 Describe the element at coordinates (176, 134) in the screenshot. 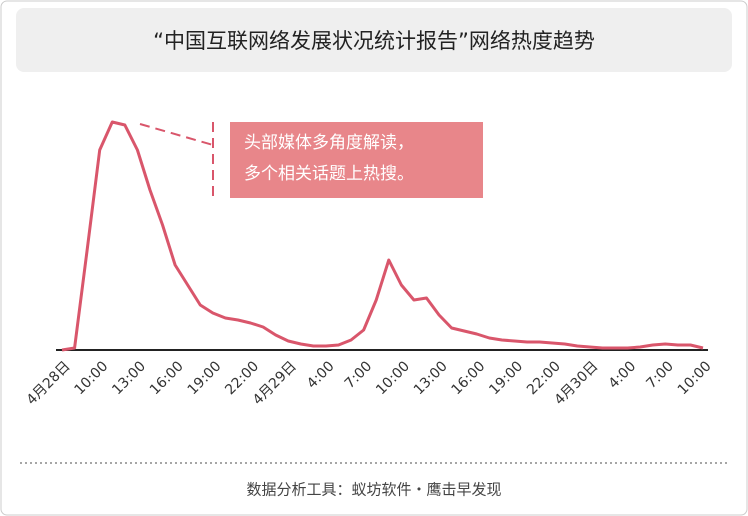

I see `callout-line` at that location.